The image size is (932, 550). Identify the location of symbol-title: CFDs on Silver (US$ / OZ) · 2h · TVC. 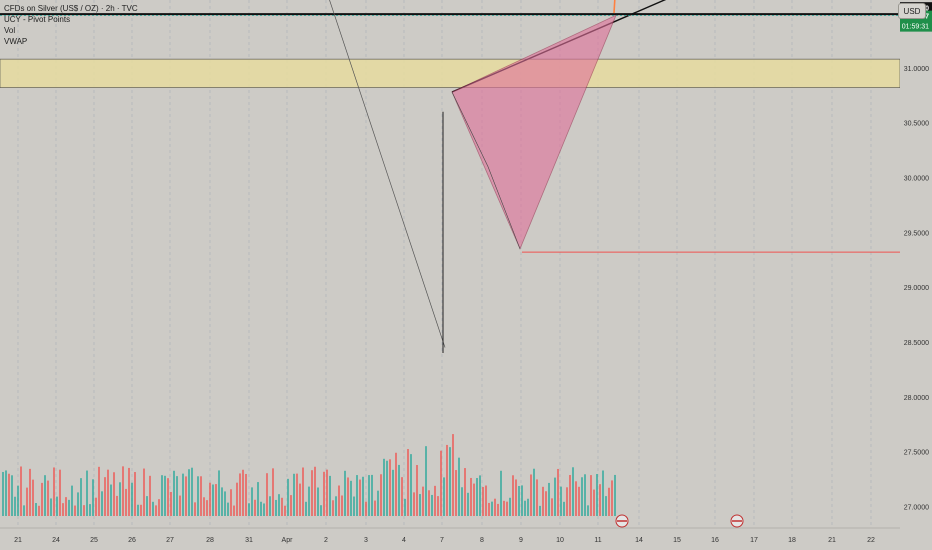
(71, 8).